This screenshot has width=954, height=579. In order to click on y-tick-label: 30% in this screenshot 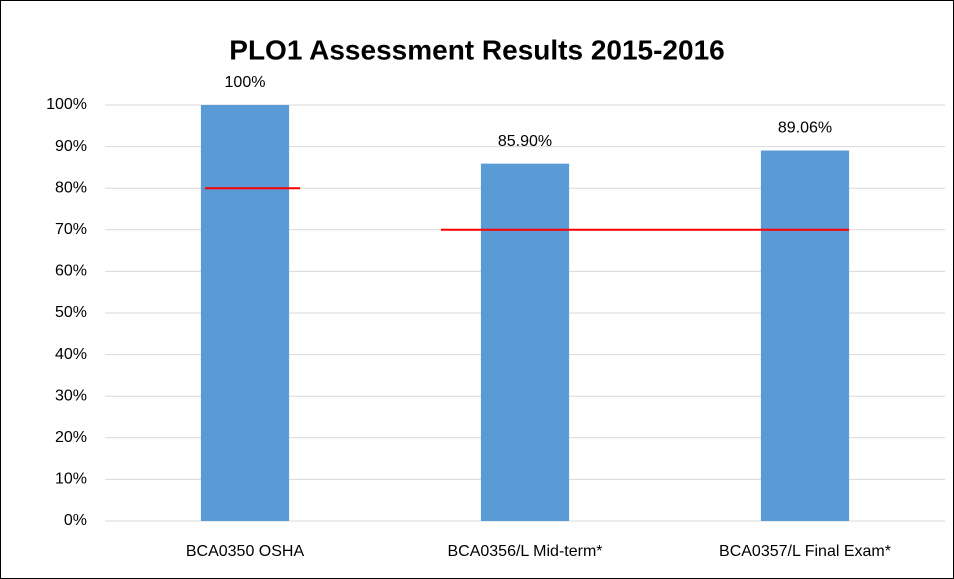, I will do `click(71, 395)`.